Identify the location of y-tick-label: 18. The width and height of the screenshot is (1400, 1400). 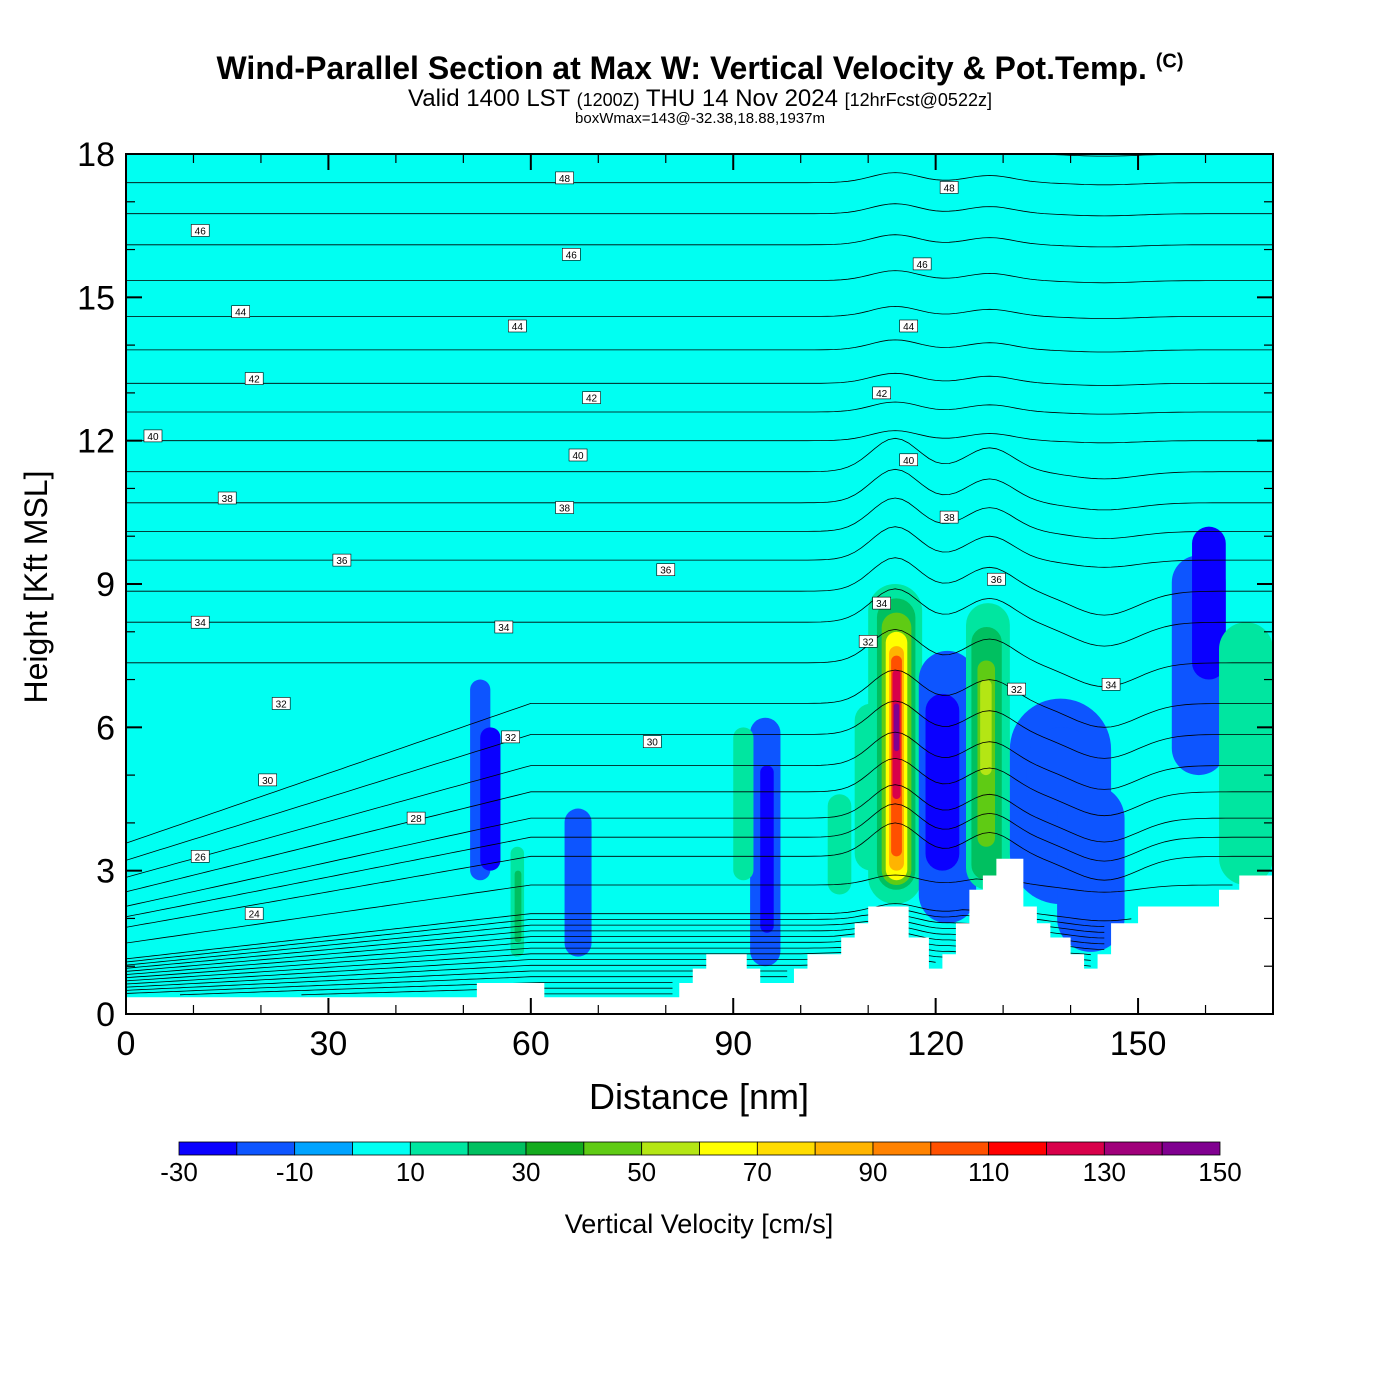
(96, 155).